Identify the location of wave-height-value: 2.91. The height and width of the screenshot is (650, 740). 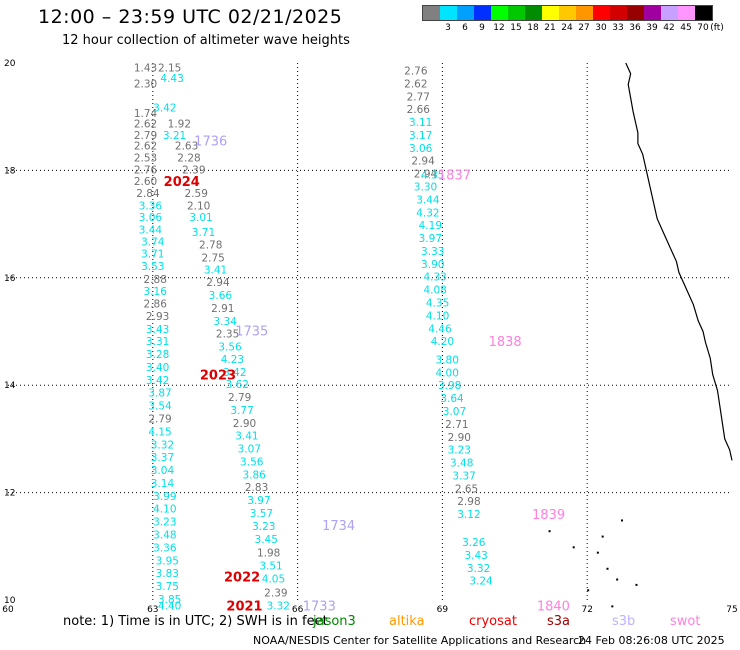
(222, 309).